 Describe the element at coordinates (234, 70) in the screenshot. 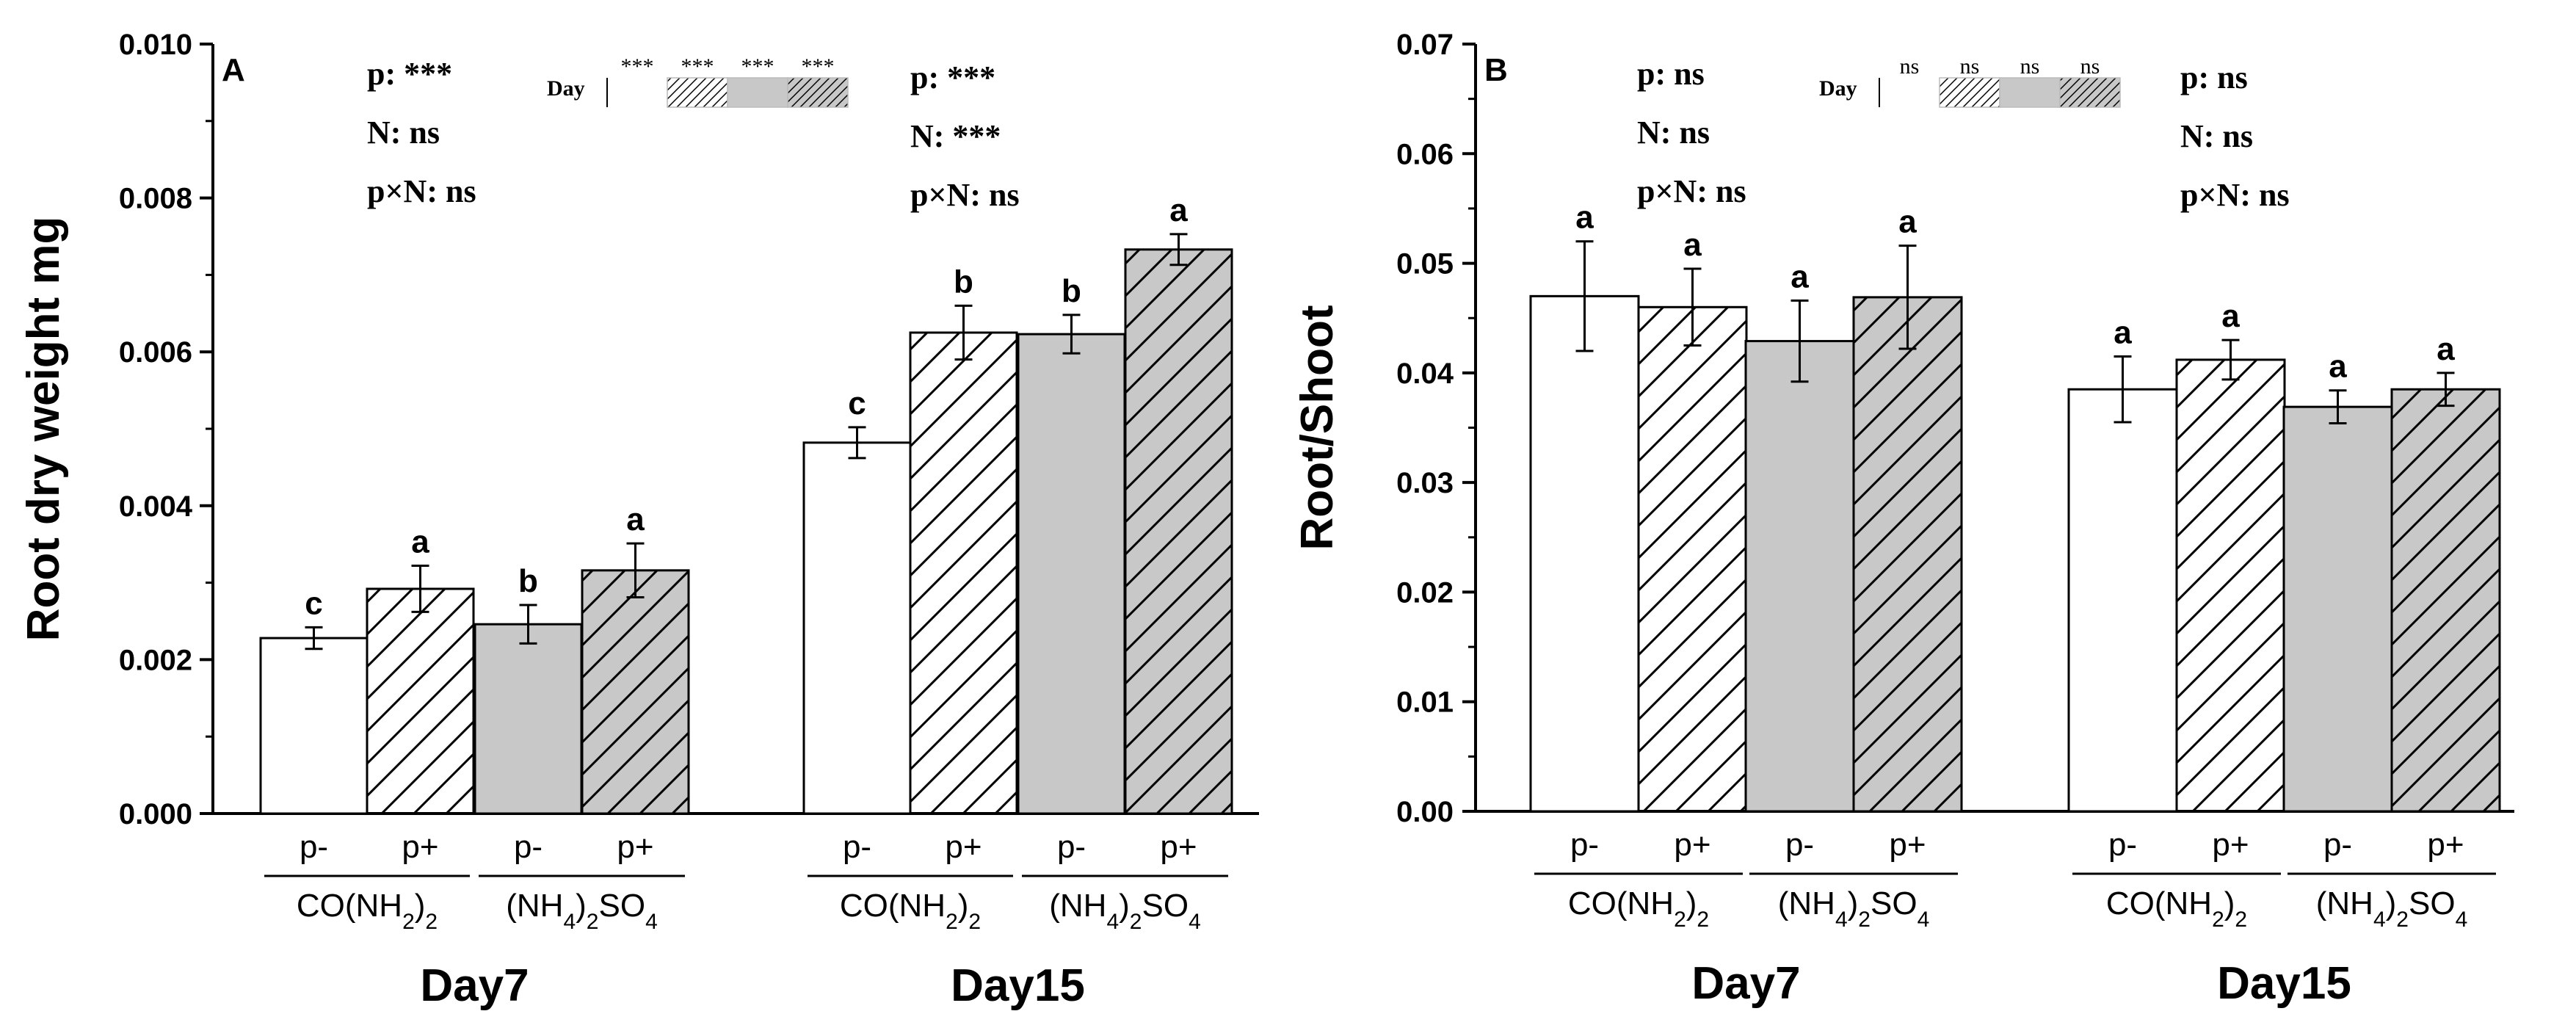

I see `panel-label: A` at that location.